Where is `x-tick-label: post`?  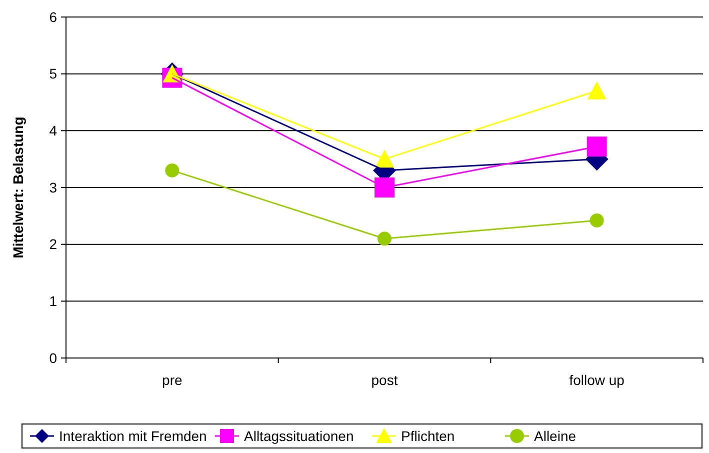 x-tick-label: post is located at coordinates (384, 380).